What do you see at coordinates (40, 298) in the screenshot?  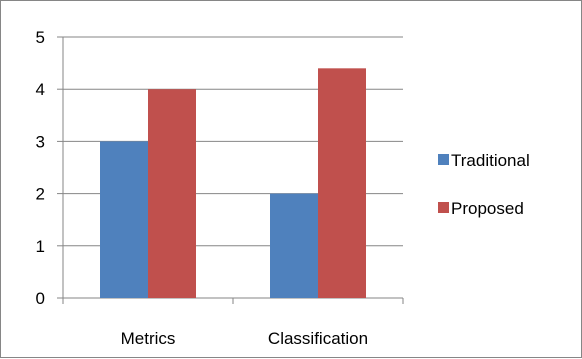 I see `y-tick-label: 0` at bounding box center [40, 298].